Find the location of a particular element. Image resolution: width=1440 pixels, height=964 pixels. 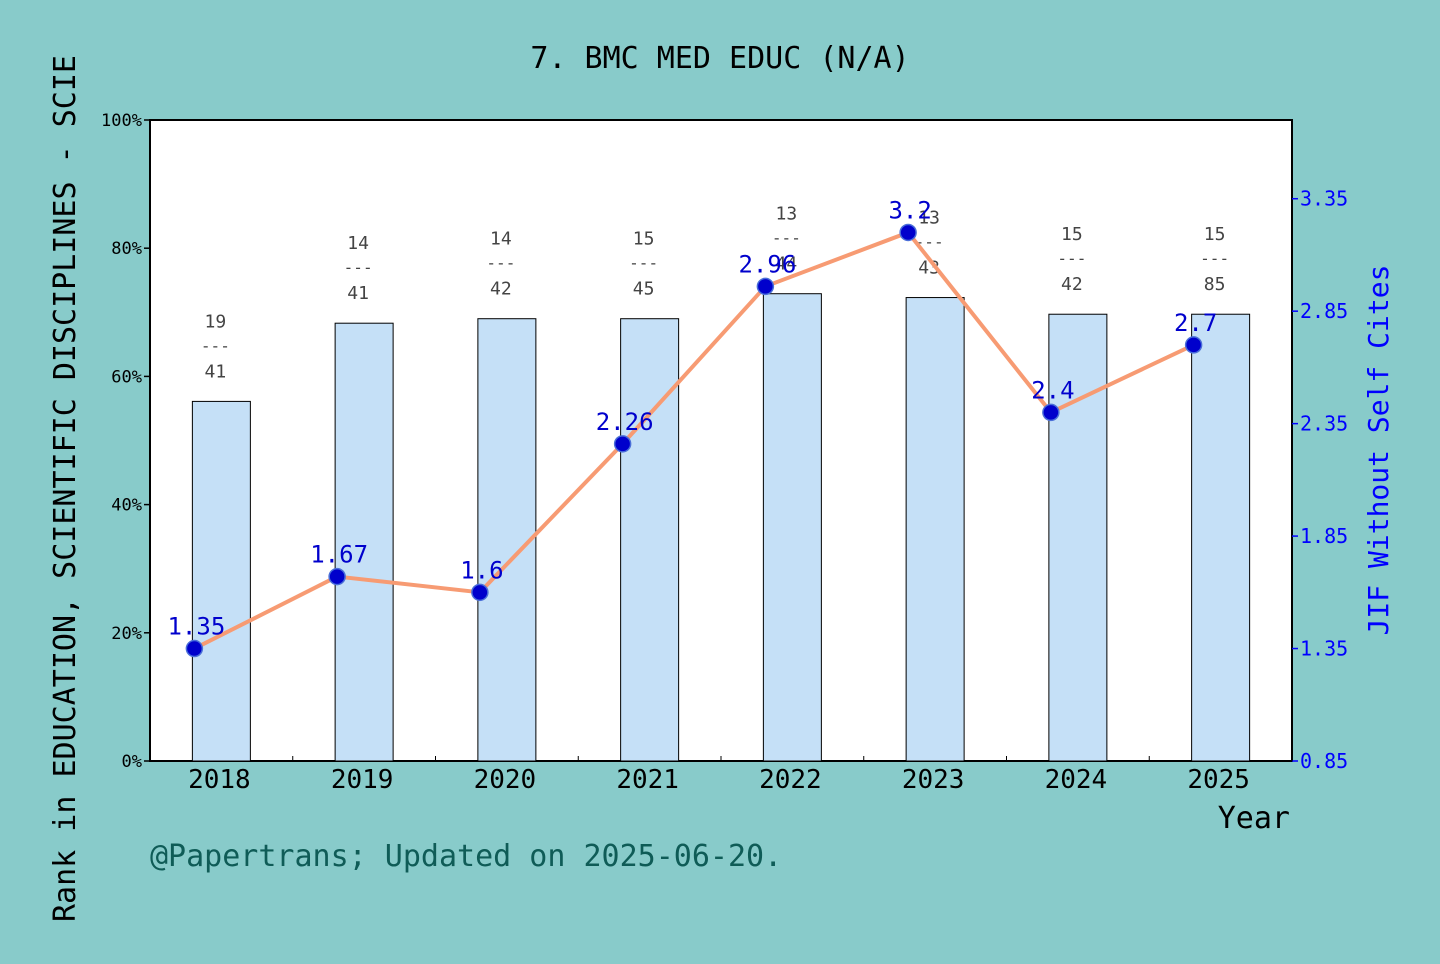

rank-label-2021-rank: 15 is located at coordinates (644, 239).